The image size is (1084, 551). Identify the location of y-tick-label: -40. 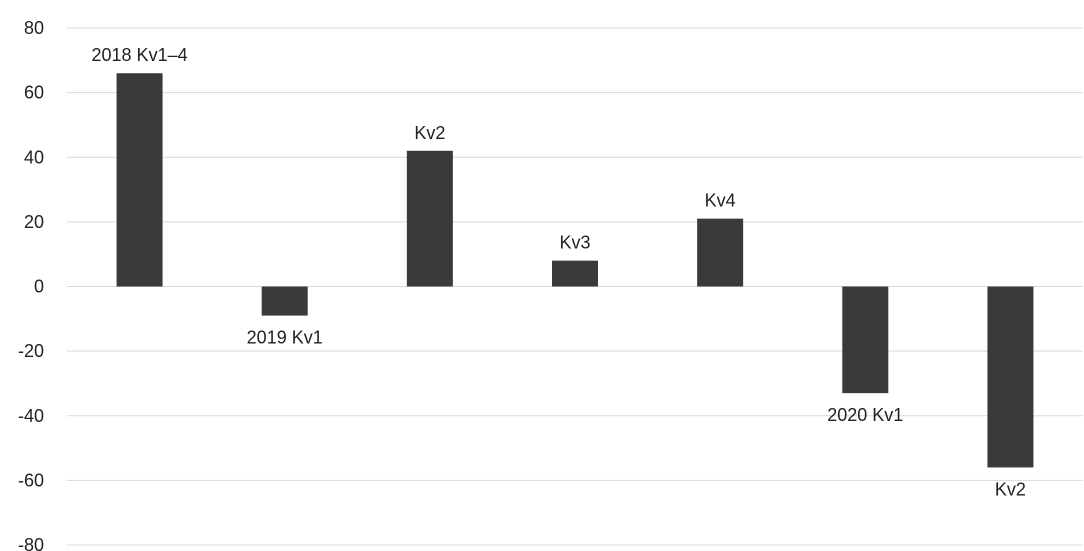
(31, 416).